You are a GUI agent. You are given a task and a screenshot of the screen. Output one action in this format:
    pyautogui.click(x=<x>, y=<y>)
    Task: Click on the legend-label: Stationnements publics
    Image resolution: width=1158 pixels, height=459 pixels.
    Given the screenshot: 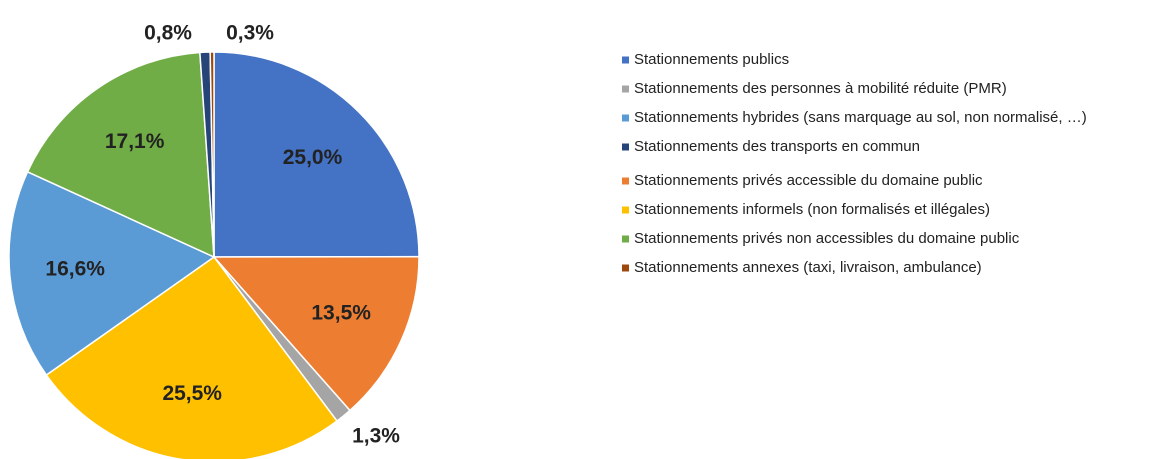 What is the action you would take?
    pyautogui.click(x=711, y=59)
    